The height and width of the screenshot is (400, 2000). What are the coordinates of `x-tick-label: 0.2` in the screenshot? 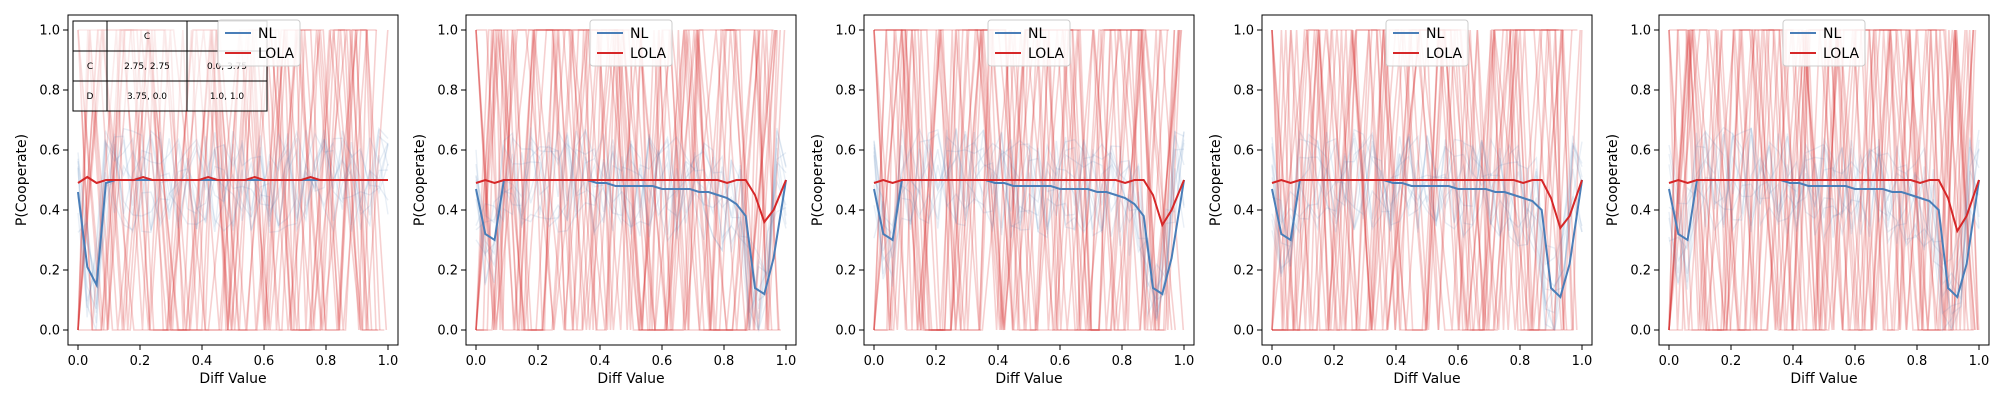 It's located at (1731, 361).